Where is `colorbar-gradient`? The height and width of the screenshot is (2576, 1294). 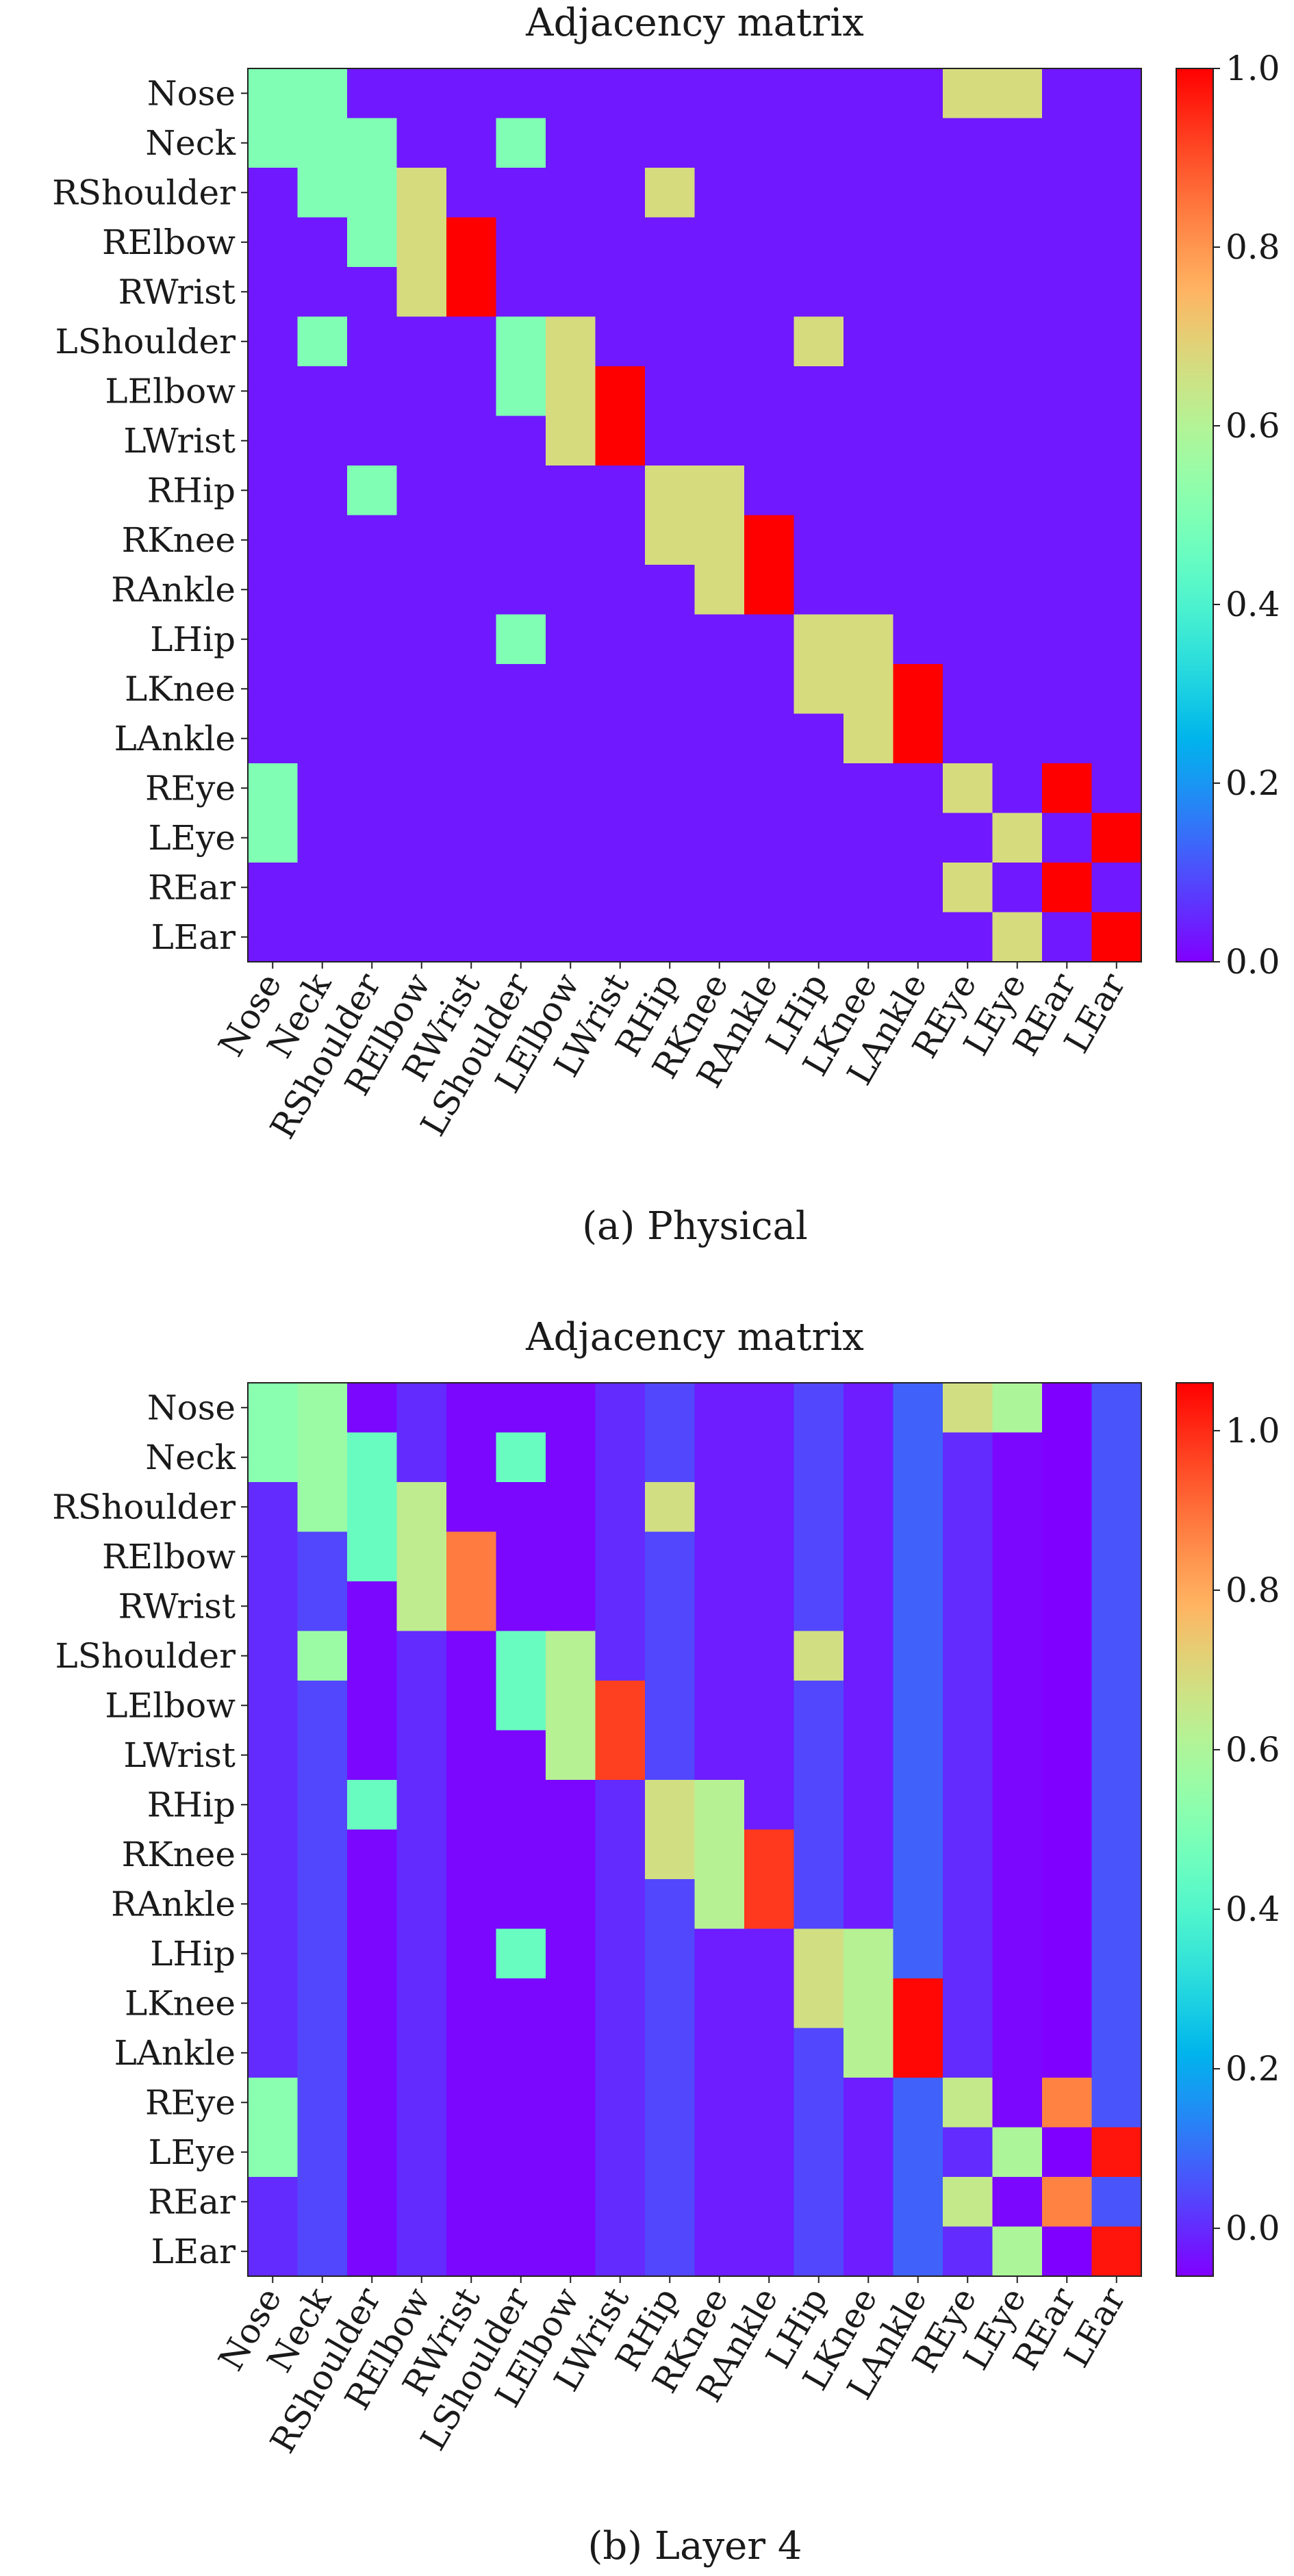 colorbar-gradient is located at coordinates (1195, 1829).